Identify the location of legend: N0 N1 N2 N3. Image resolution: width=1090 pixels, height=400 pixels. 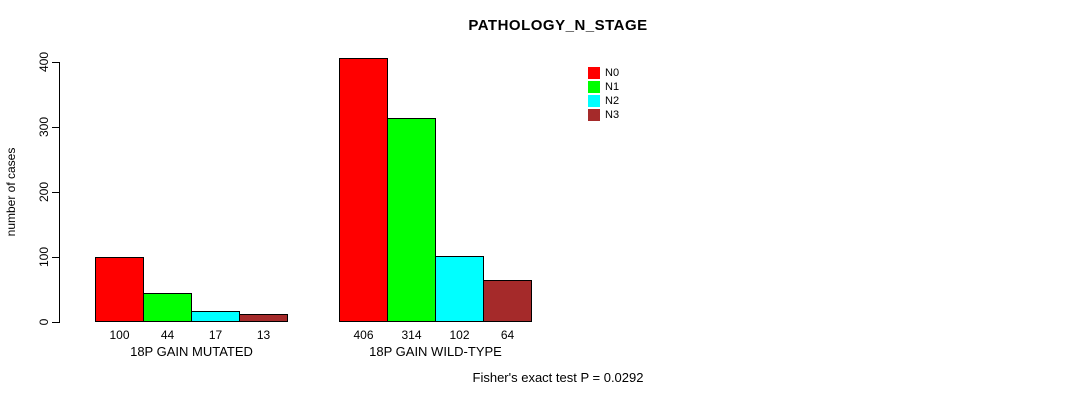
(603, 94).